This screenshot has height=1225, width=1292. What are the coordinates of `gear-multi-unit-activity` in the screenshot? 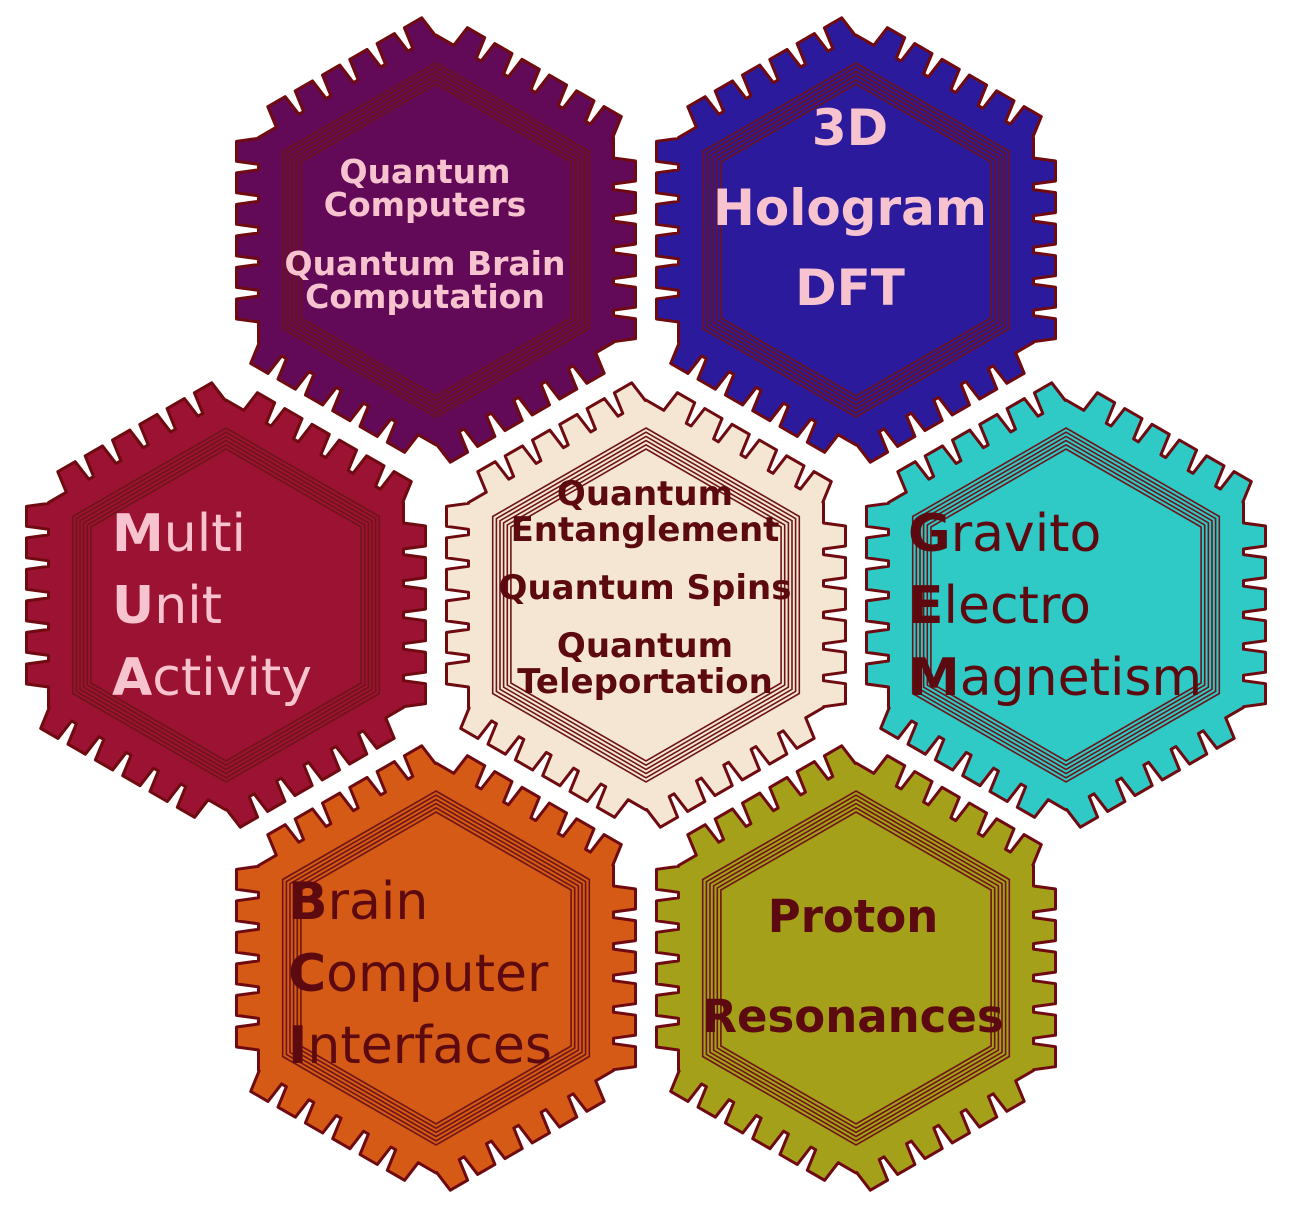 It's located at (226, 605).